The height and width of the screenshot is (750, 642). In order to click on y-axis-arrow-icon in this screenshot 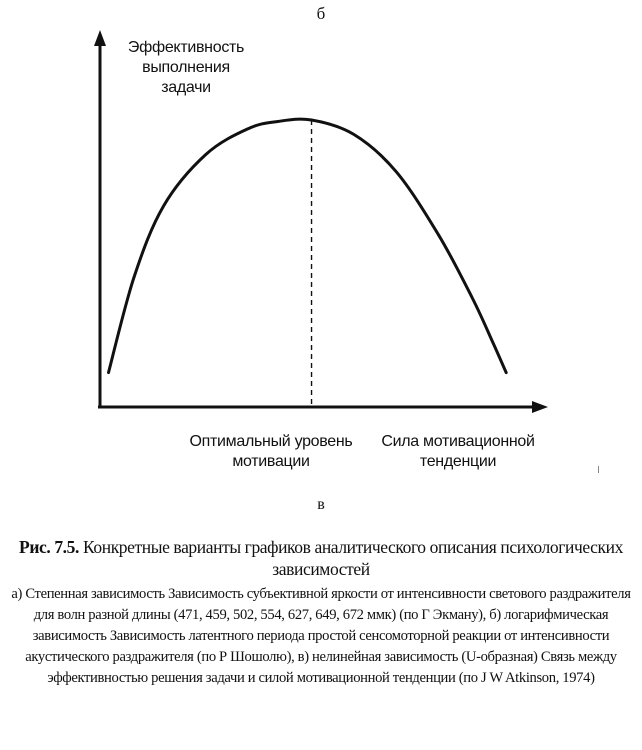, I will do `click(100, 38)`.